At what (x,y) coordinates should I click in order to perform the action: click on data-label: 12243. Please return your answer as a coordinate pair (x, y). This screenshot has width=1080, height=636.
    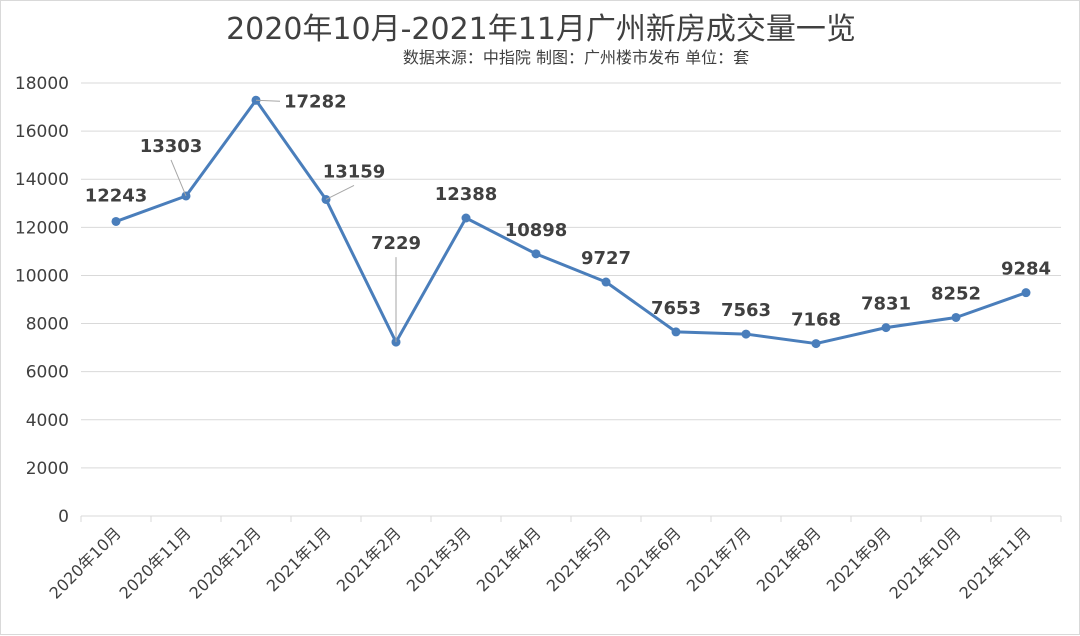
    Looking at the image, I should click on (116, 195).